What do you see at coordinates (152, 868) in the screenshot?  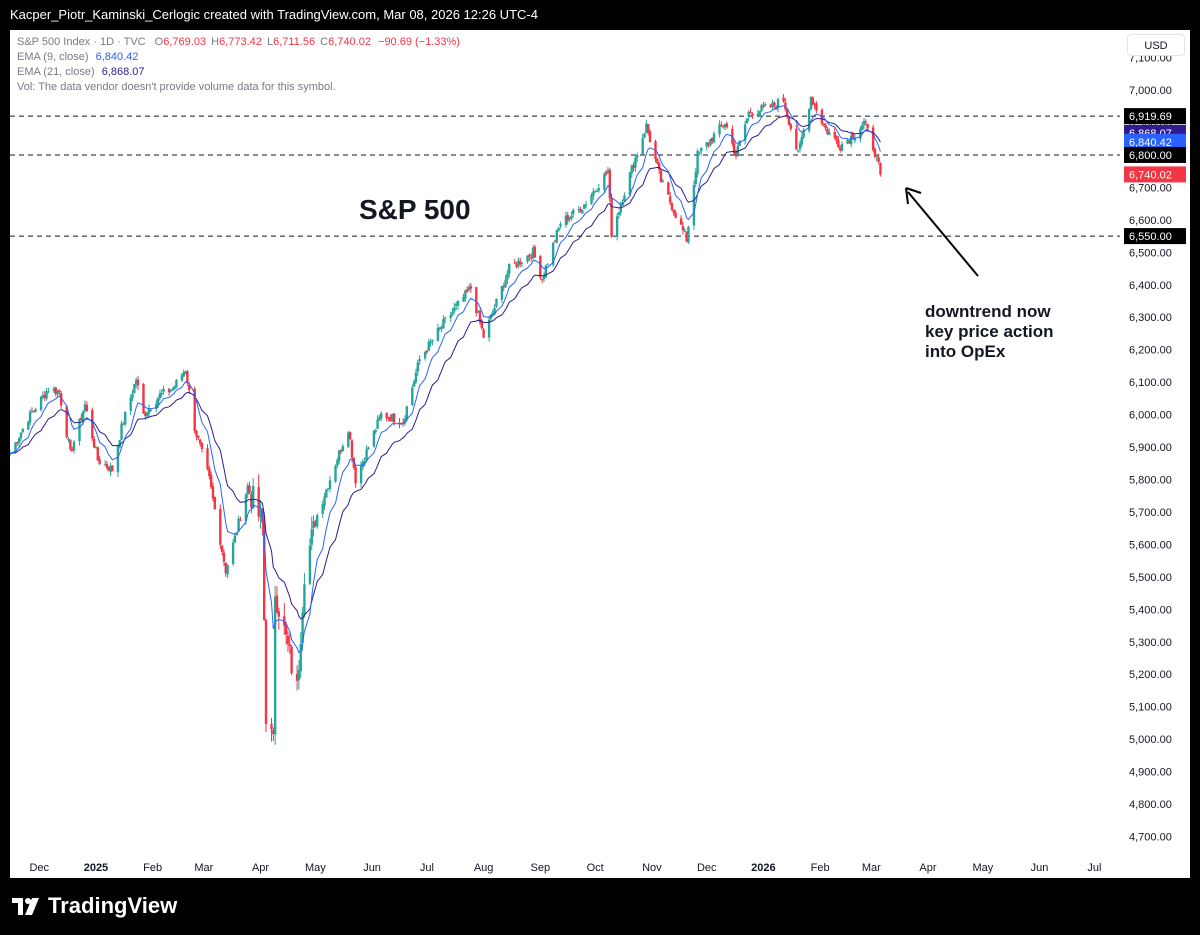 I see `x-tick-label: Feb` at bounding box center [152, 868].